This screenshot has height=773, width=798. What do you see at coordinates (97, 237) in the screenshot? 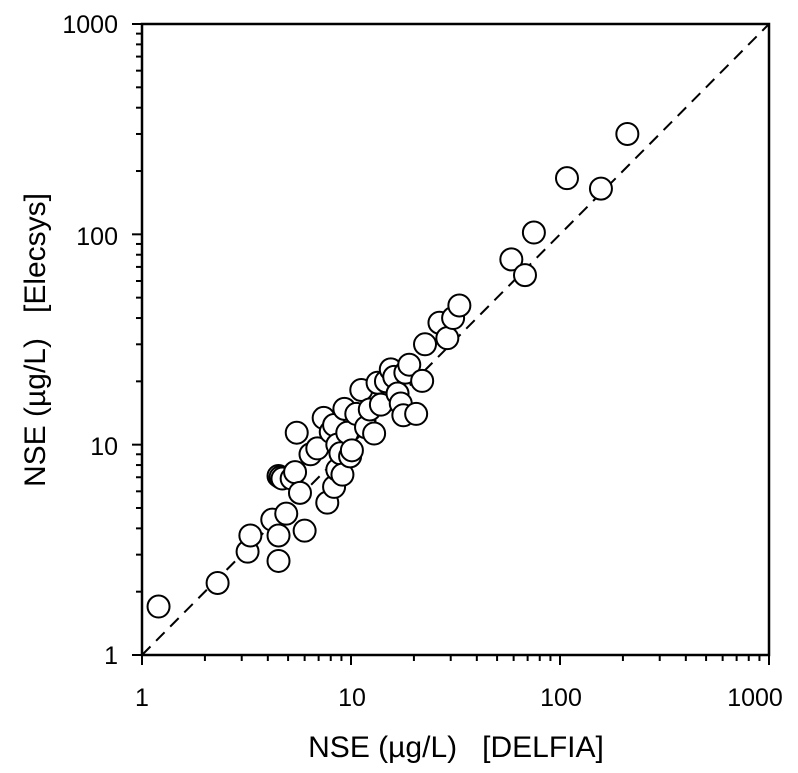
I see `y-tick-label-100: 100` at bounding box center [97, 237].